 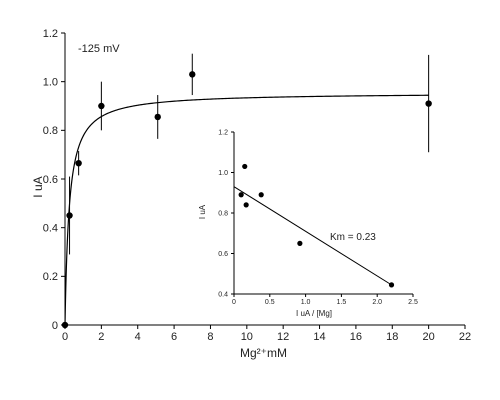 I want to click on main-x-tick-label: 14, so click(x=319, y=337).